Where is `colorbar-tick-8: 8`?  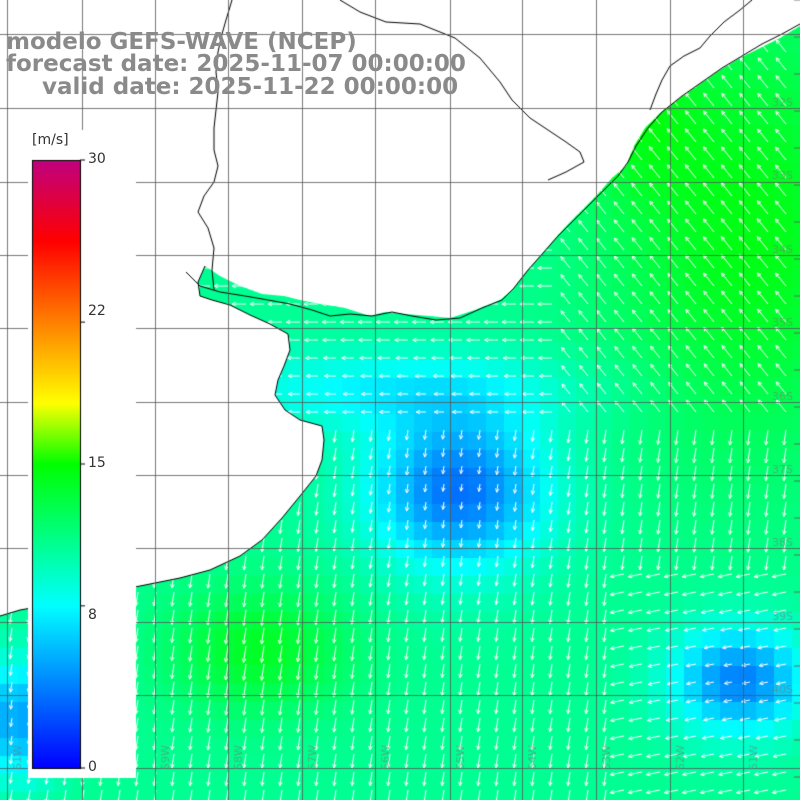 colorbar-tick-8: 8 is located at coordinates (92, 615).